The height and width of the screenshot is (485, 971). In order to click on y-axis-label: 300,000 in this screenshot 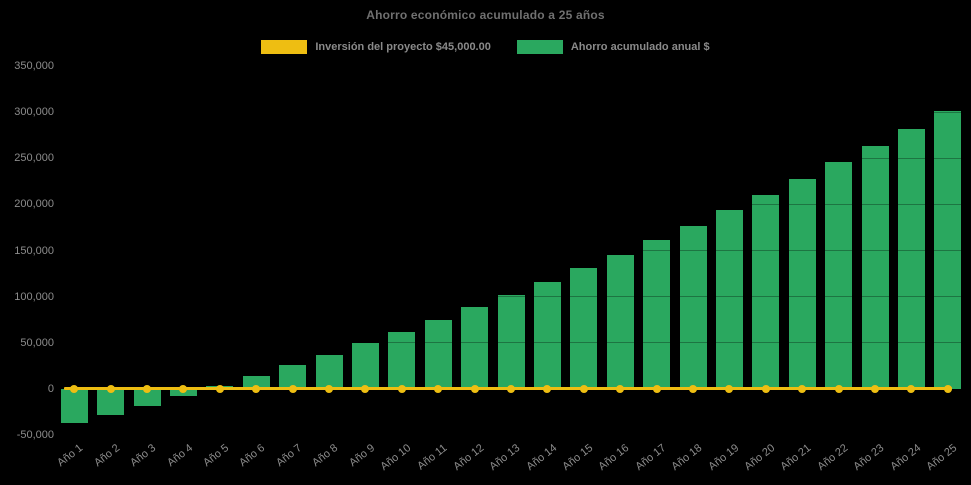, I will do `click(34, 112)`.